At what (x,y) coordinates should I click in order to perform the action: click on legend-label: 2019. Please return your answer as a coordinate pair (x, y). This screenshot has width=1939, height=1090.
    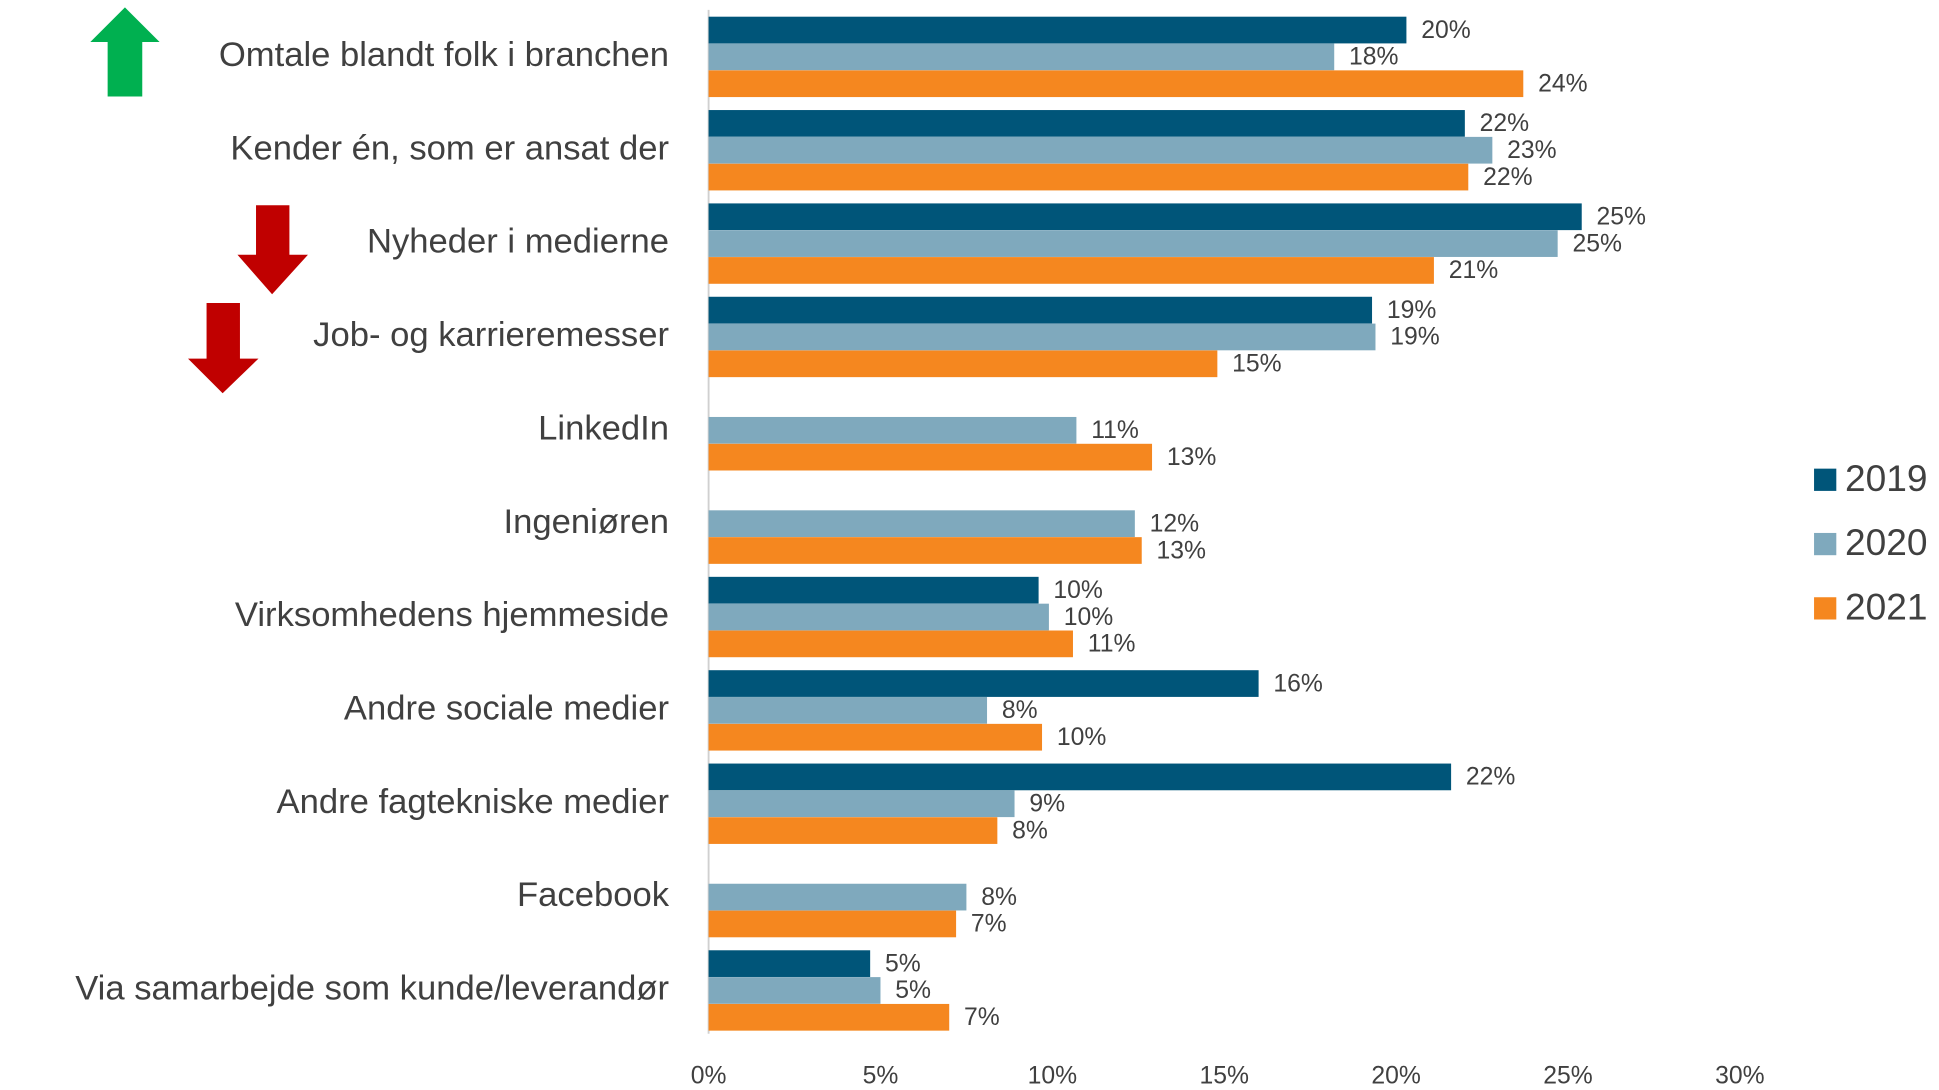
    Looking at the image, I should click on (1886, 478).